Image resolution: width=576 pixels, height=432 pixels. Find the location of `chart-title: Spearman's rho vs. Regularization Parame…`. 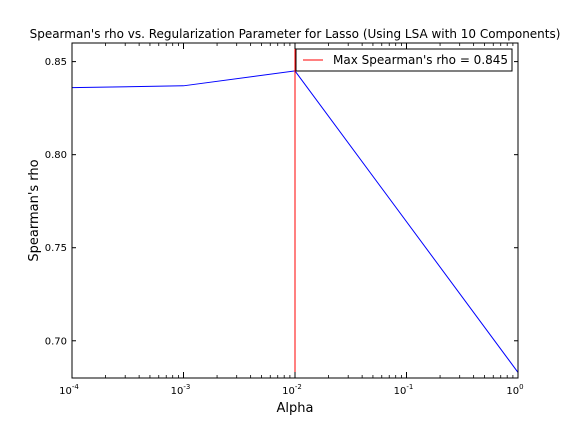

chart-title: Spearman's rho vs. Regularization Parame… is located at coordinates (295, 34).